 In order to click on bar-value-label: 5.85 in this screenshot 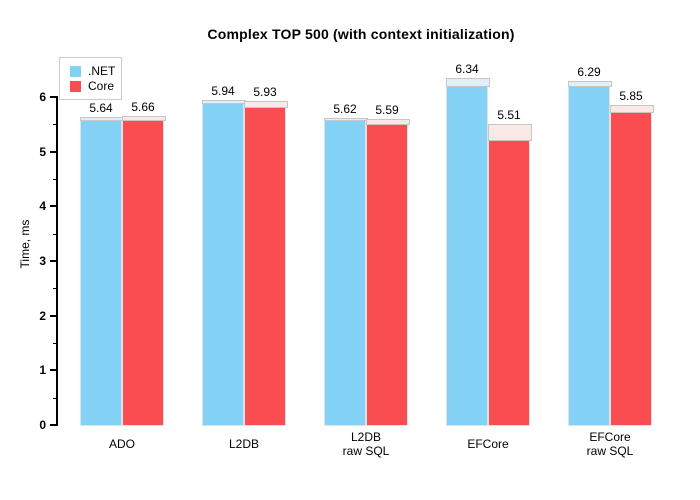, I will do `click(631, 96)`.